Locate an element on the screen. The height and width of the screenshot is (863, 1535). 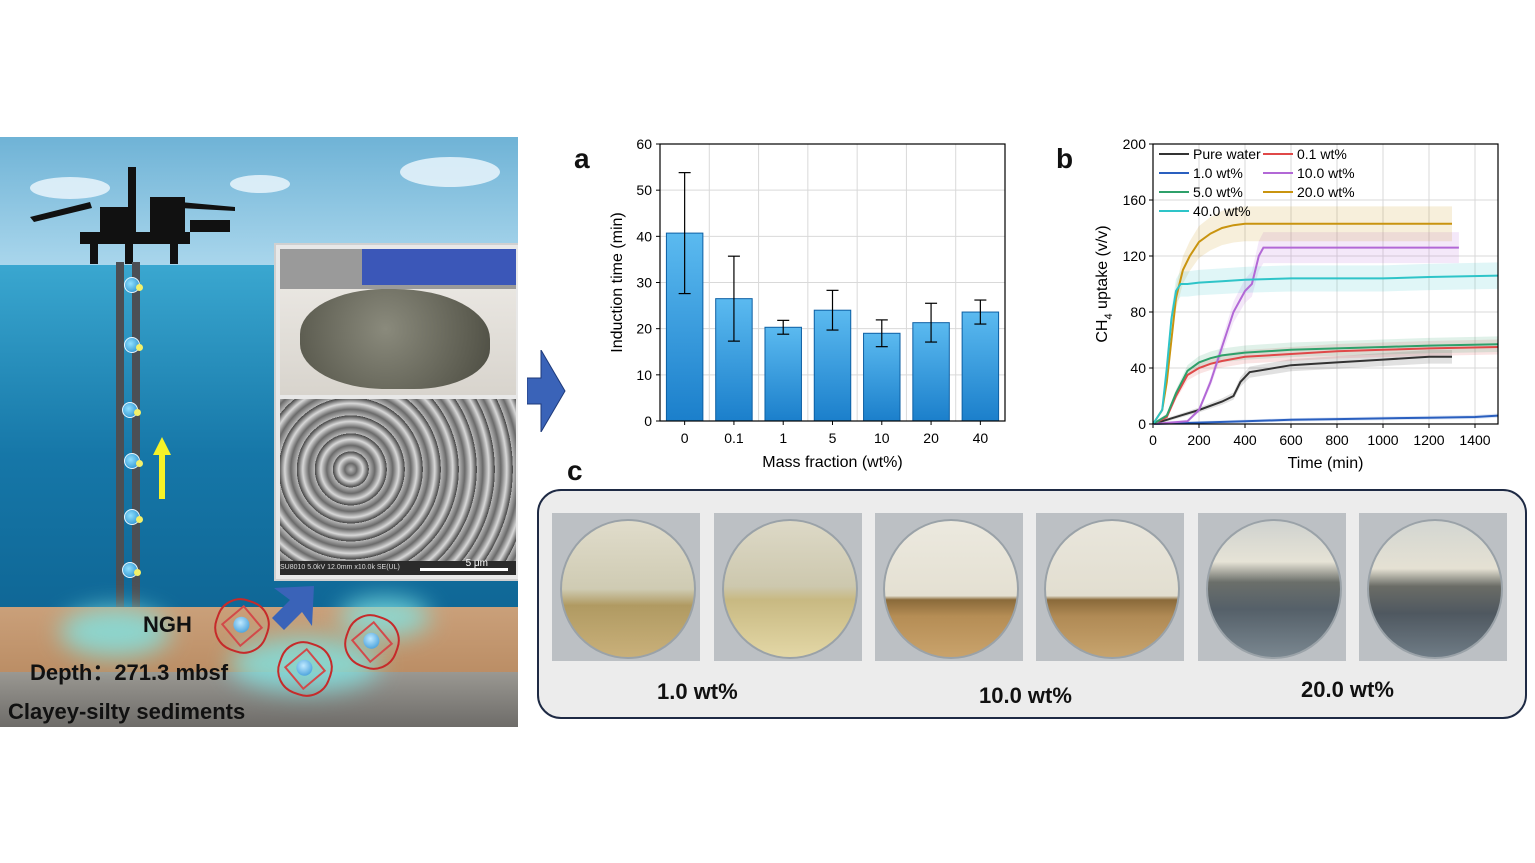
drilling-platform-icon is located at coordinates (132, 215).